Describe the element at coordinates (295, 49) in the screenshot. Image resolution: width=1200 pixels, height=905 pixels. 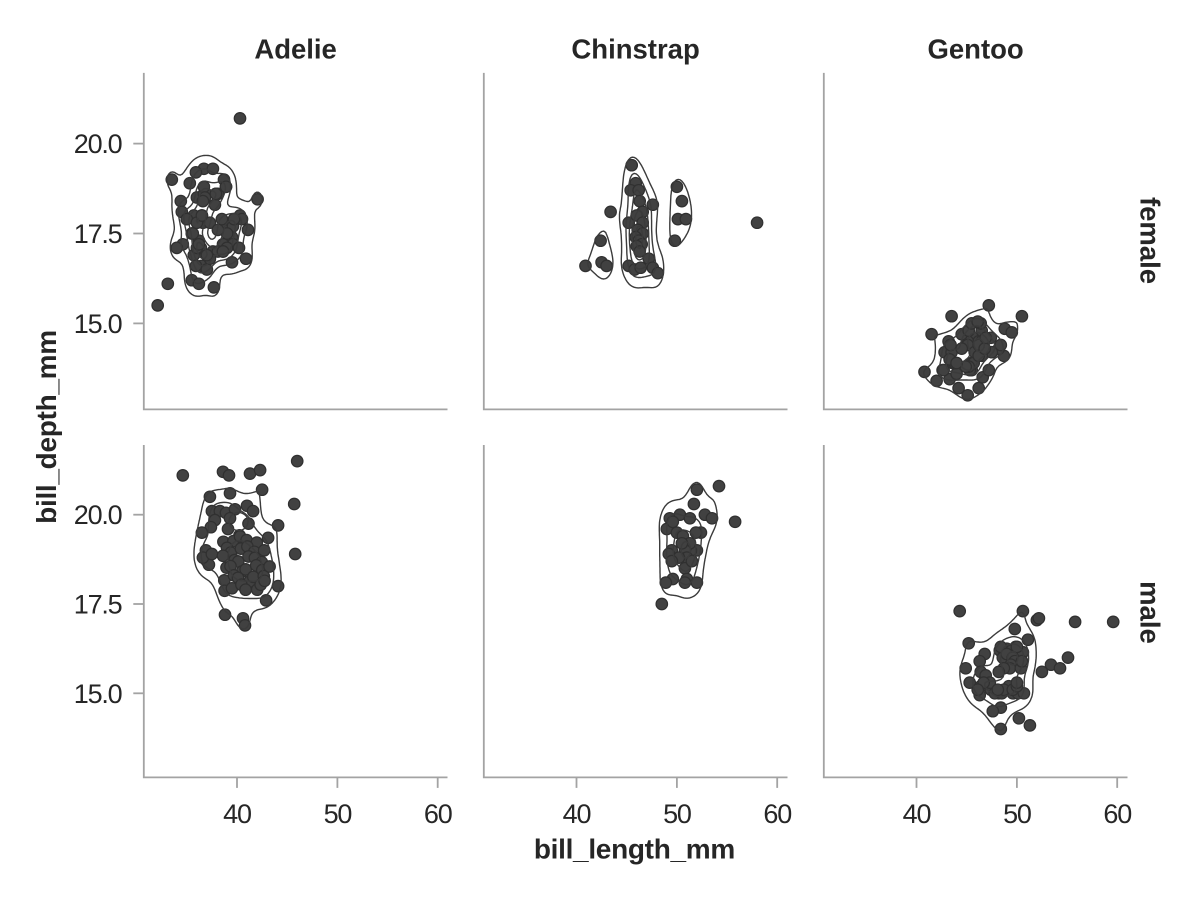
I see `svg-text: Adelie` at that location.